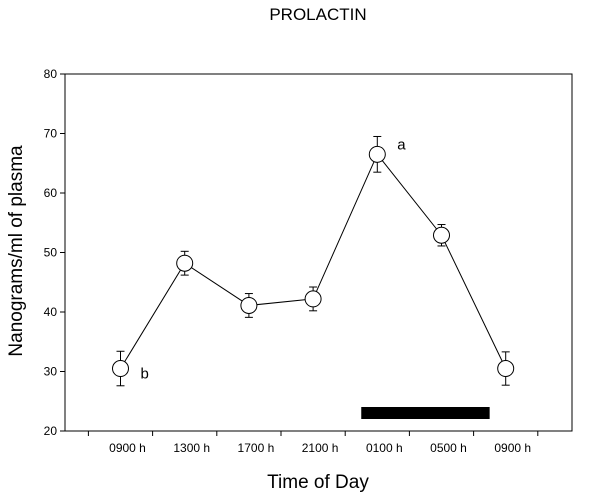 Image resolution: width=600 pixels, height=495 pixels. Describe the element at coordinates (320, 448) in the screenshot. I see `x-tick-label: 2100 h` at that location.